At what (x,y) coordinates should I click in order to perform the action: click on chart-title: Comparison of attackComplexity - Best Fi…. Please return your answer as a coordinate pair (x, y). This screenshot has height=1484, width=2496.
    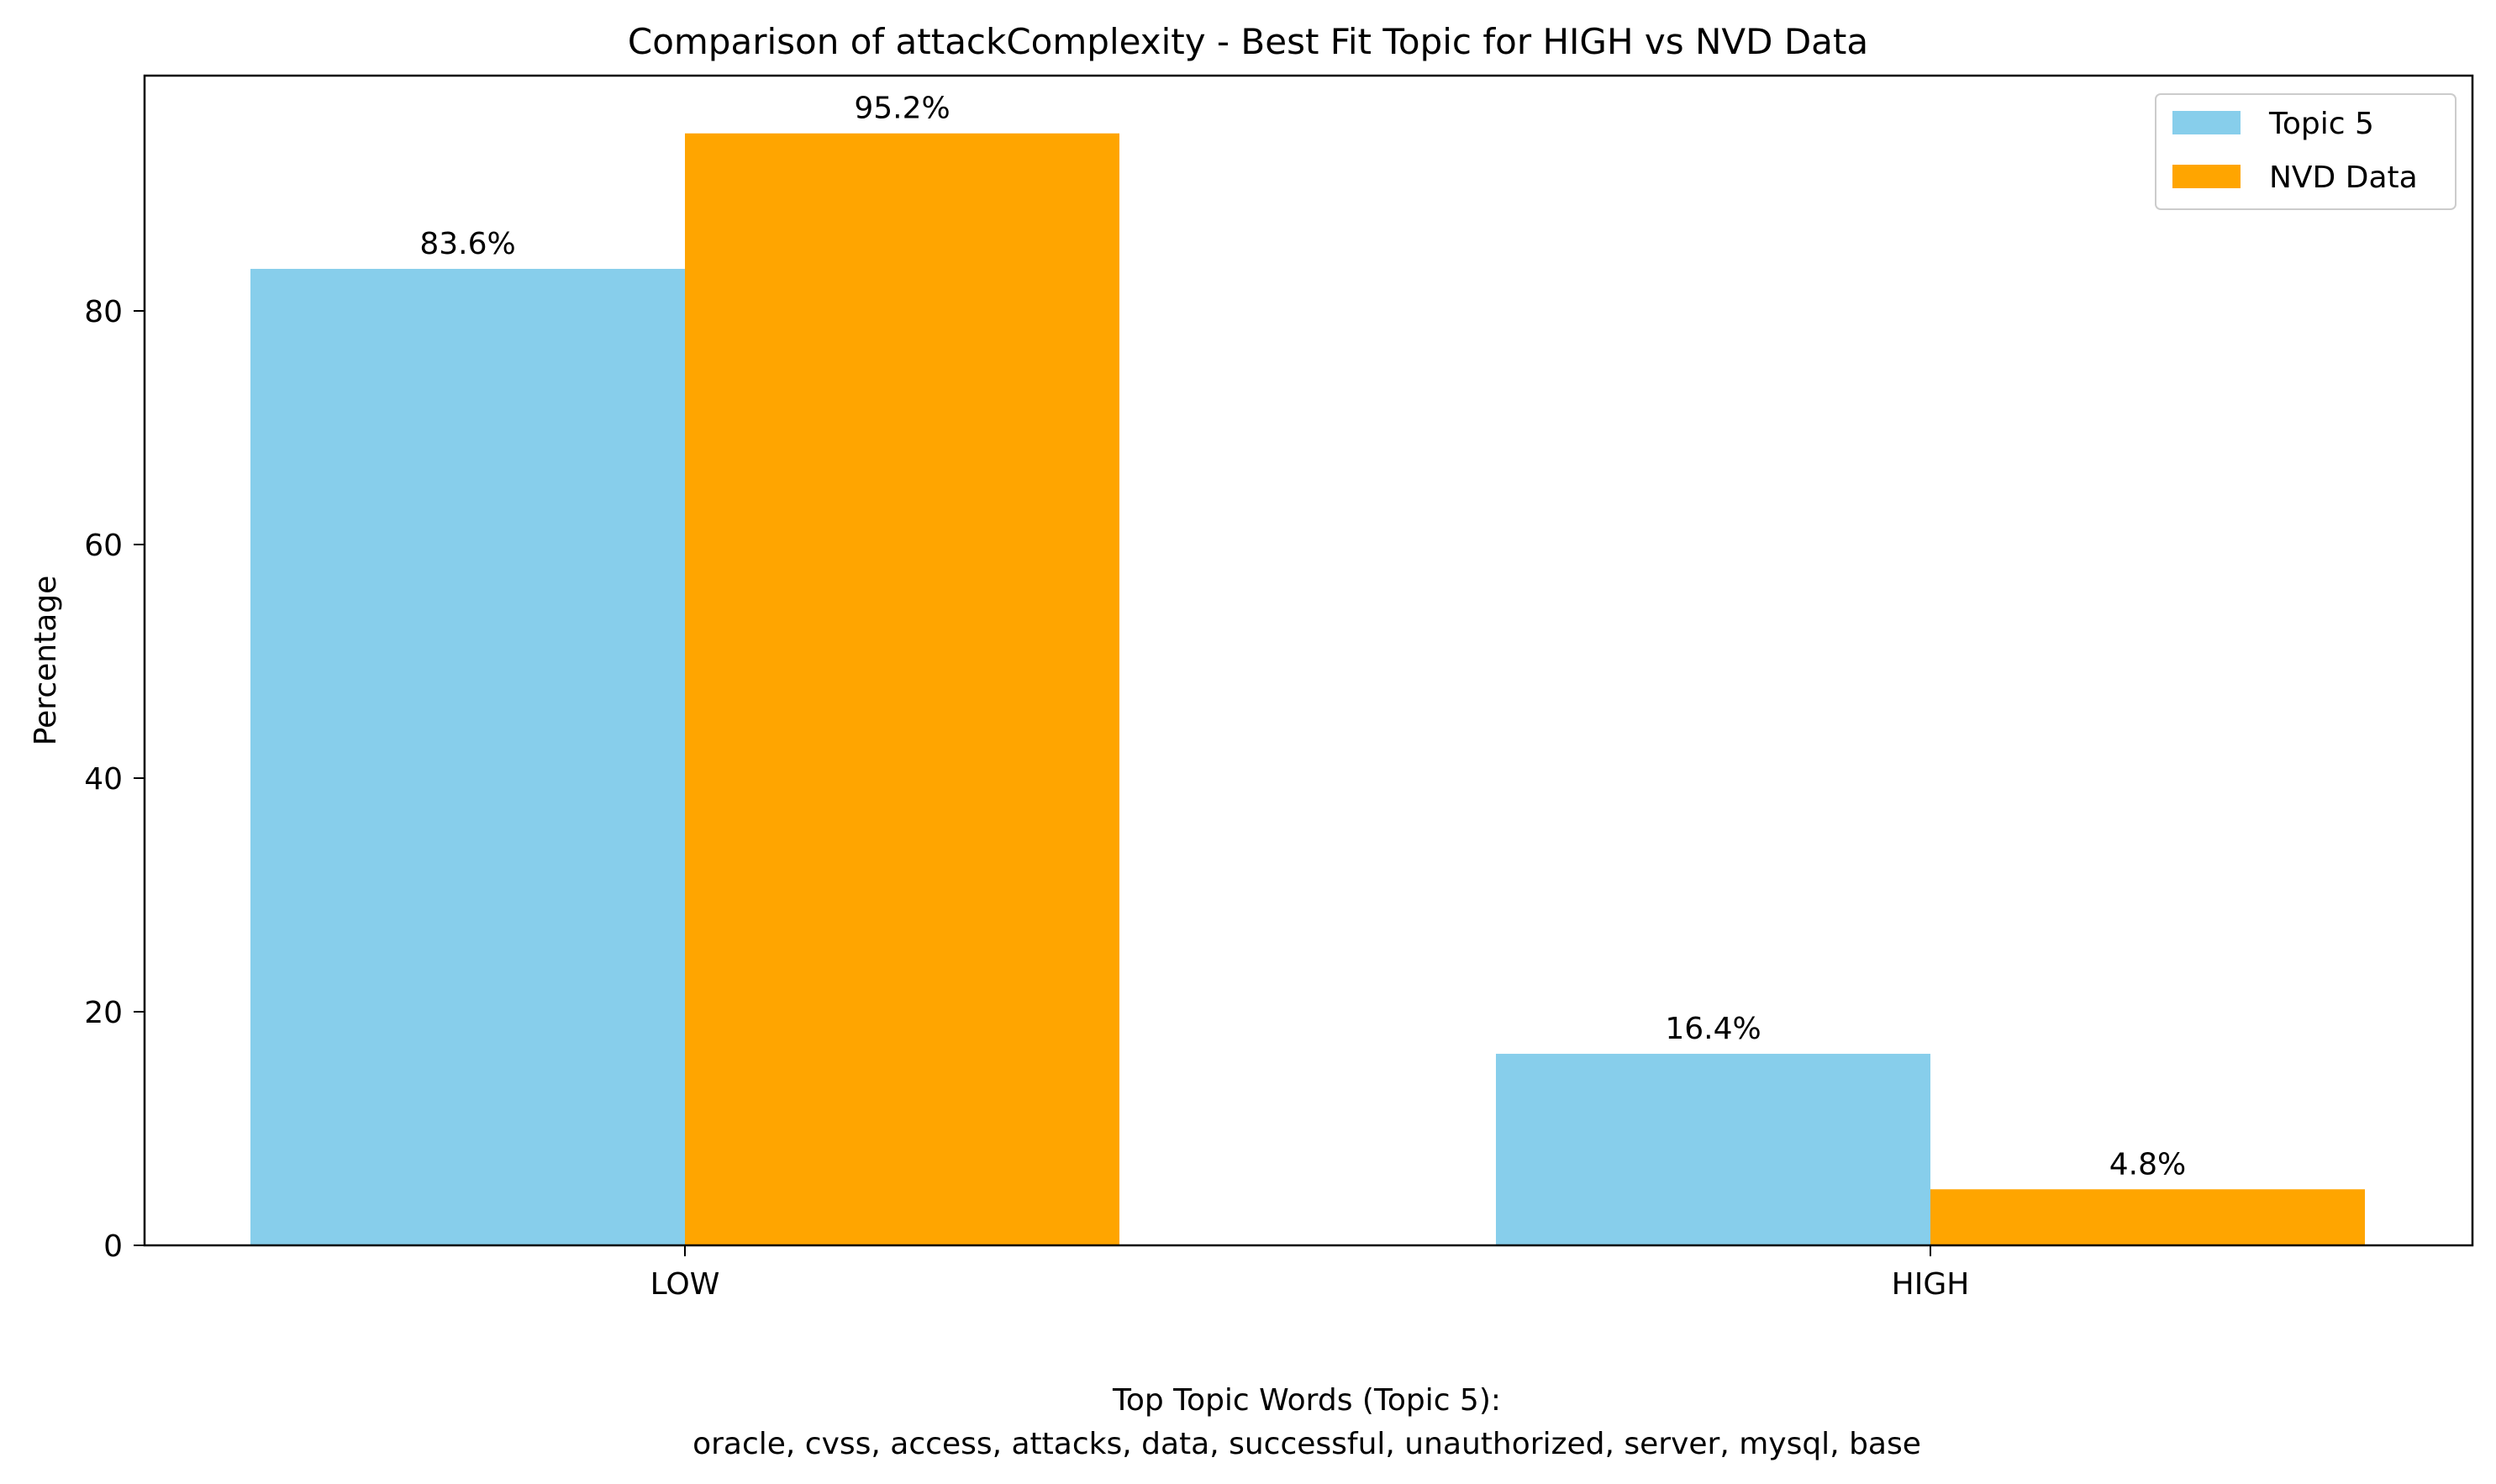
    Looking at the image, I should click on (1248, 41).